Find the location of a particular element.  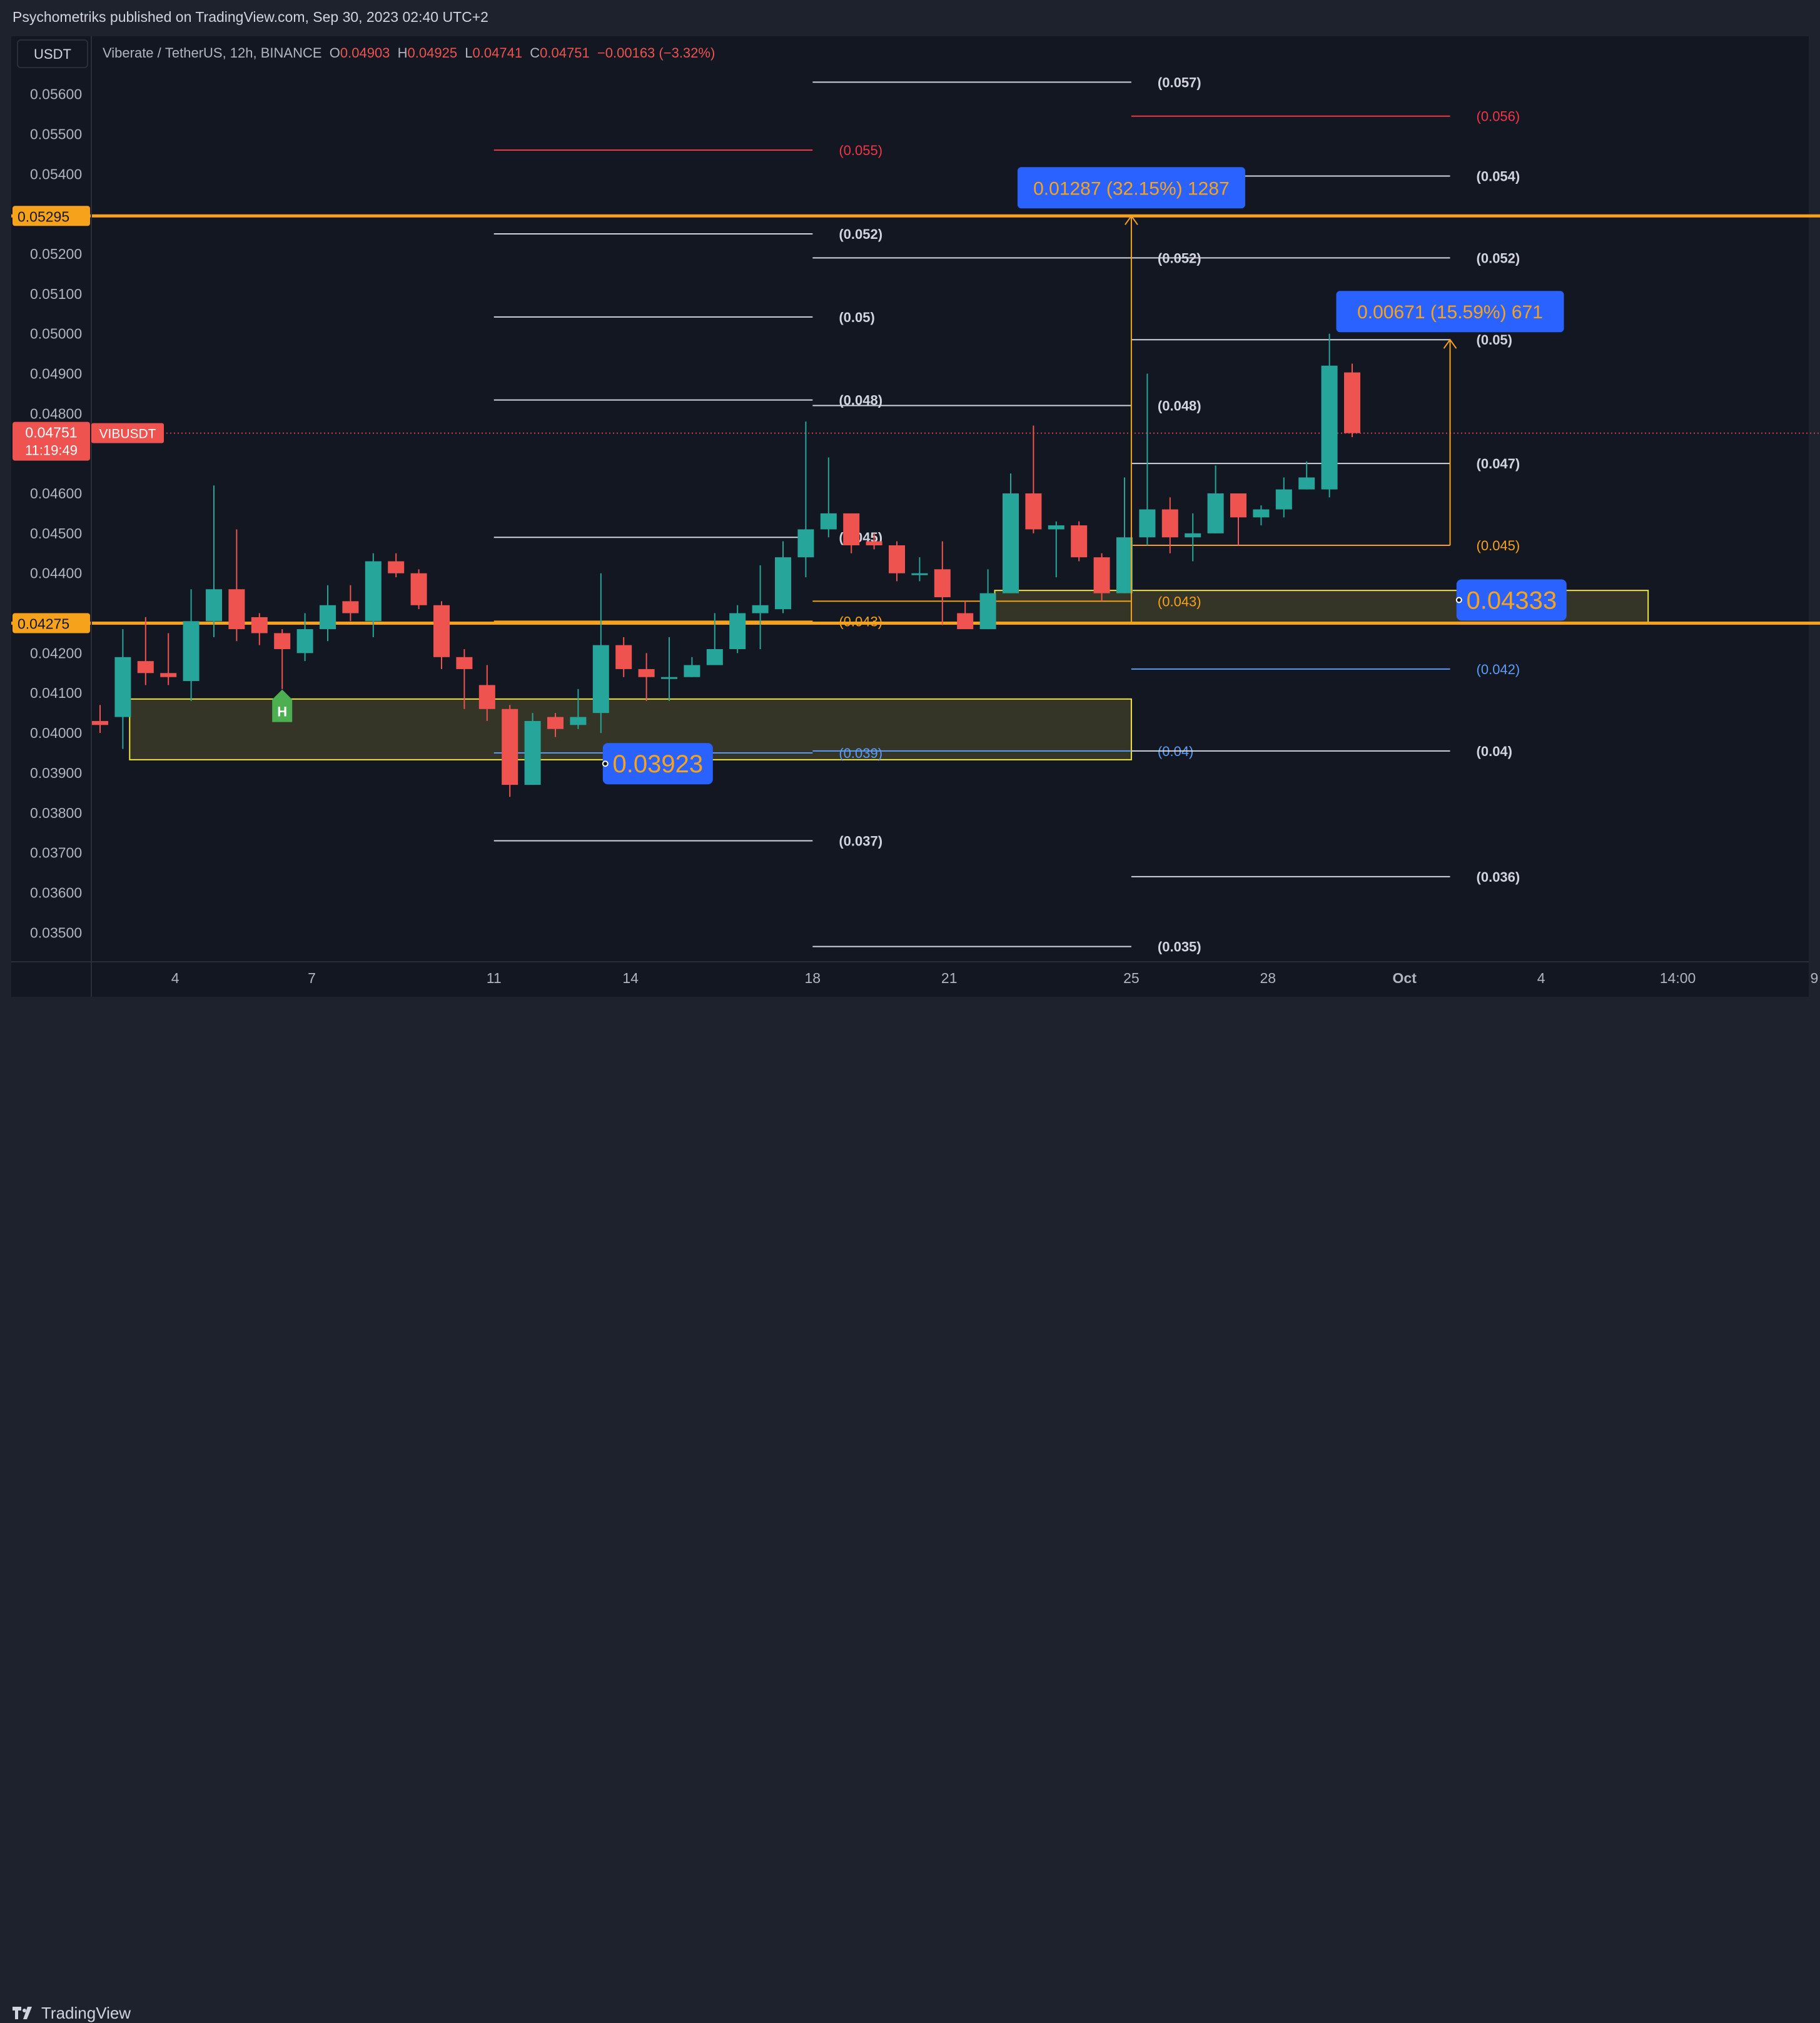

fib-level-label: (0.05) is located at coordinates (857, 317).